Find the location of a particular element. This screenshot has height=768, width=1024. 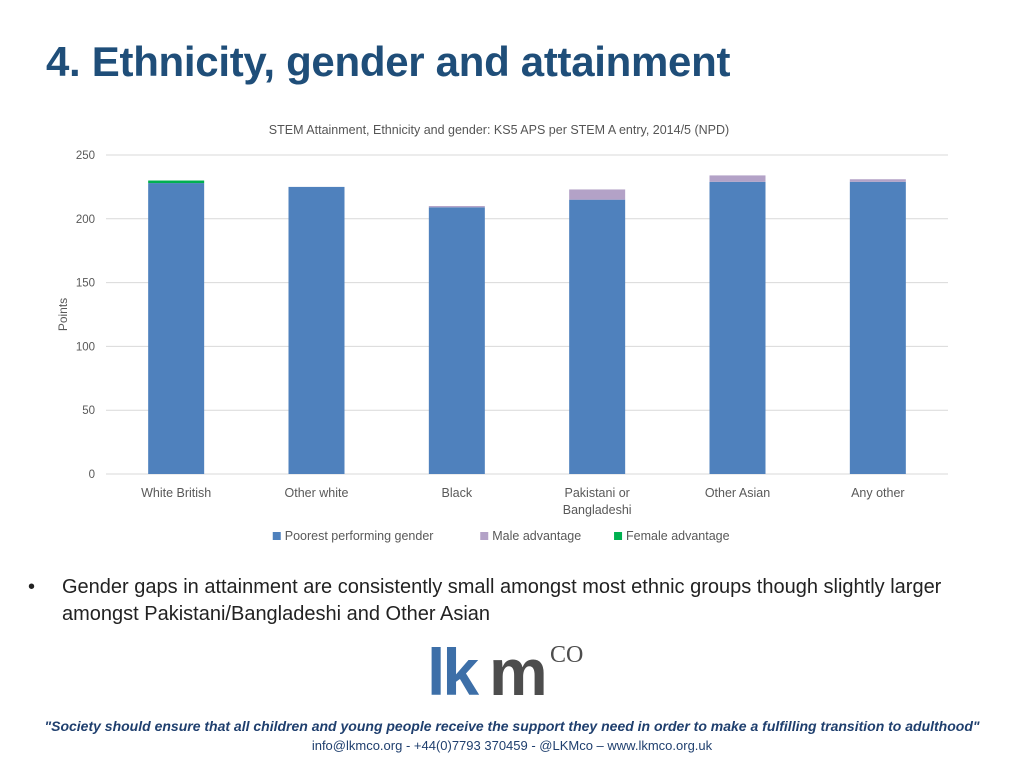

legend-label: Male advantage is located at coordinates (536, 536).